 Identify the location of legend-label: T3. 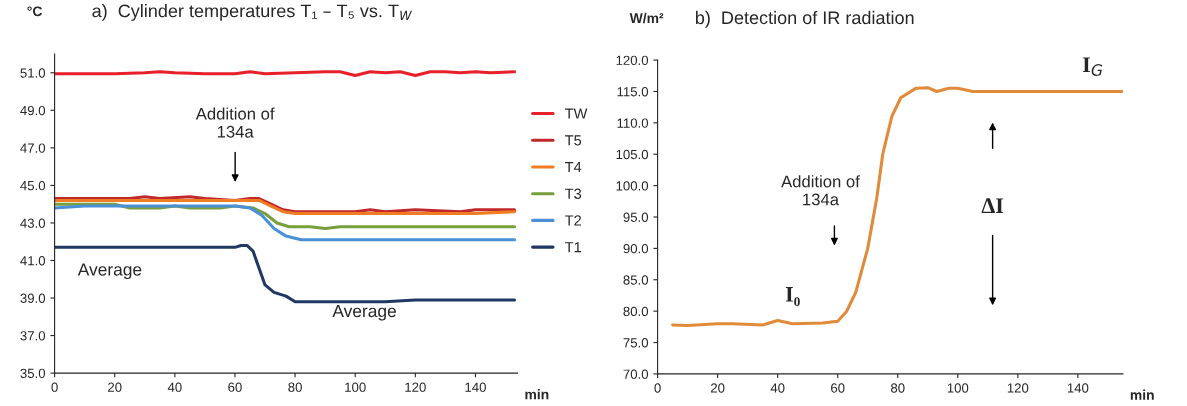
(573, 193).